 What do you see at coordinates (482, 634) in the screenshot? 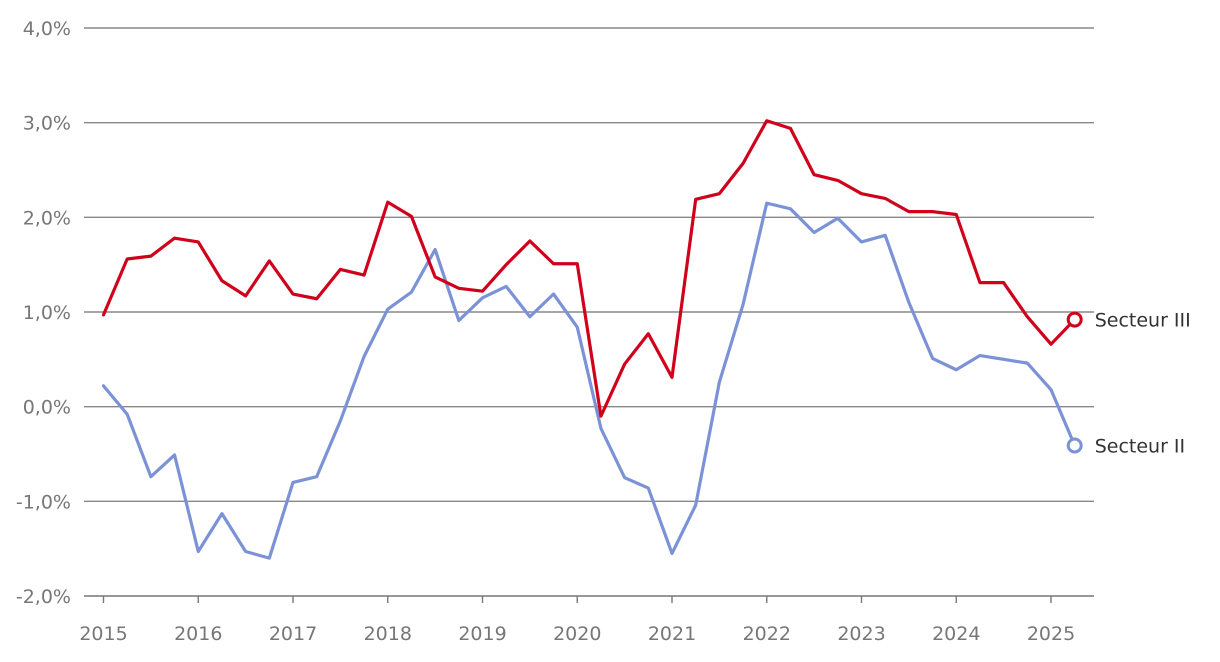
I see `x-tick-label: 2019` at bounding box center [482, 634].